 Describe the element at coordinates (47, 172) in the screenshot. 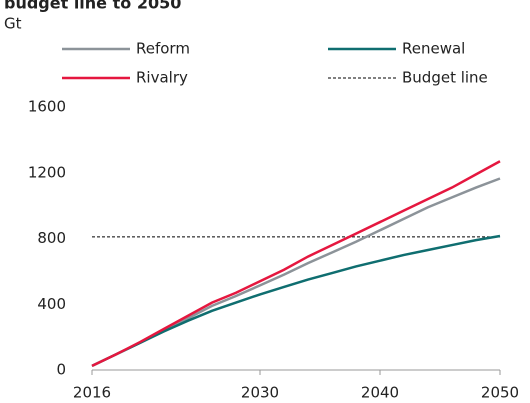

I see `y-tick-label: 1200` at that location.